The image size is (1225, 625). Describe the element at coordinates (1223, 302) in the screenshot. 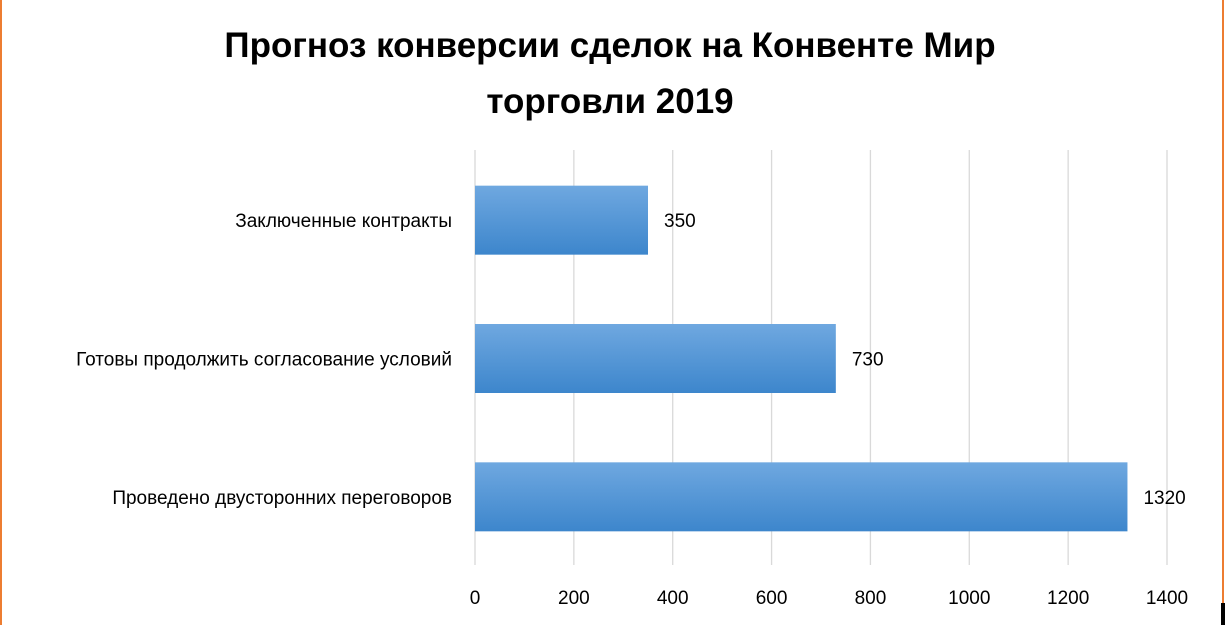

I see `frame-right-border` at that location.